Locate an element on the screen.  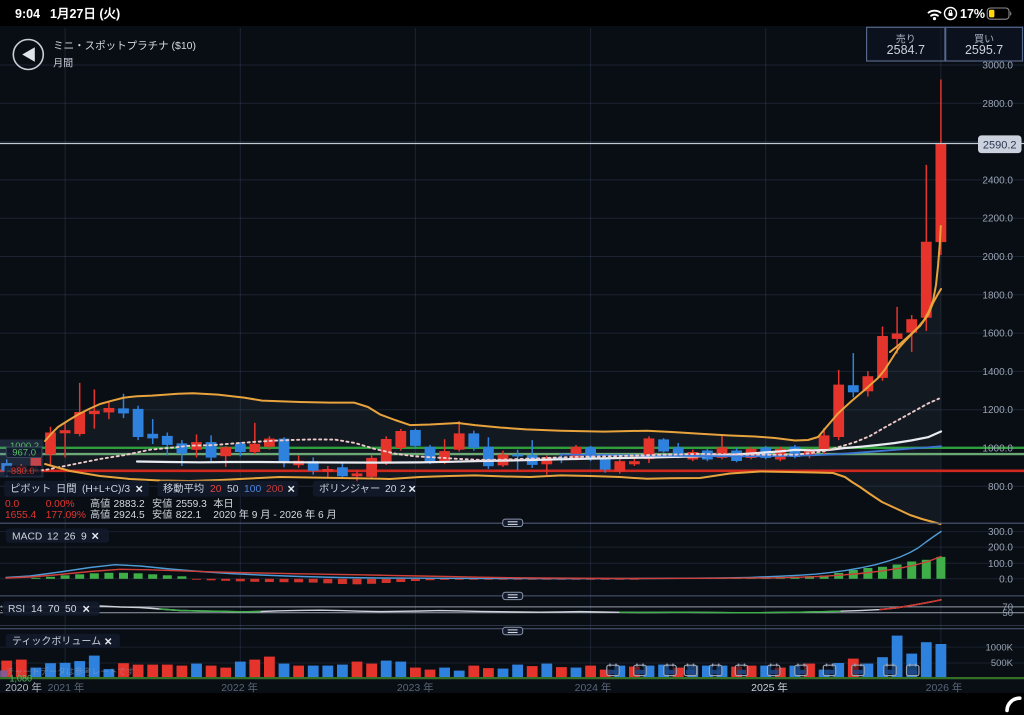
svg-text: 2400.0 is located at coordinates (997, 180).